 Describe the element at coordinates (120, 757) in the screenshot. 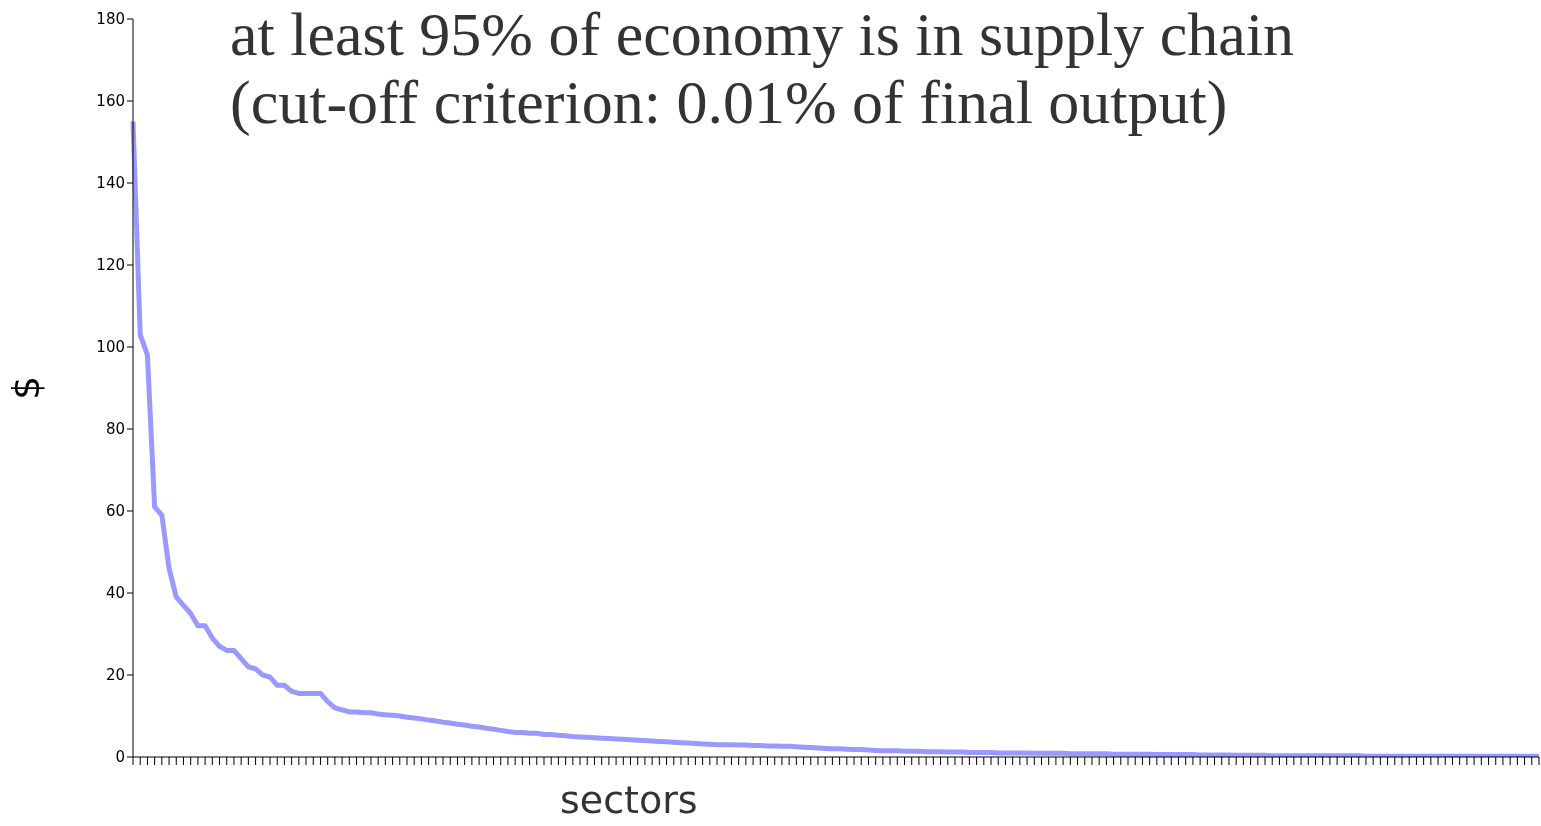

I see `y-tick-label: 0` at that location.